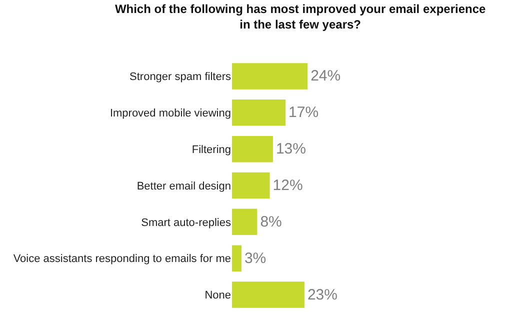  Describe the element at coordinates (291, 149) in the screenshot. I see `data-label: 13%` at that location.